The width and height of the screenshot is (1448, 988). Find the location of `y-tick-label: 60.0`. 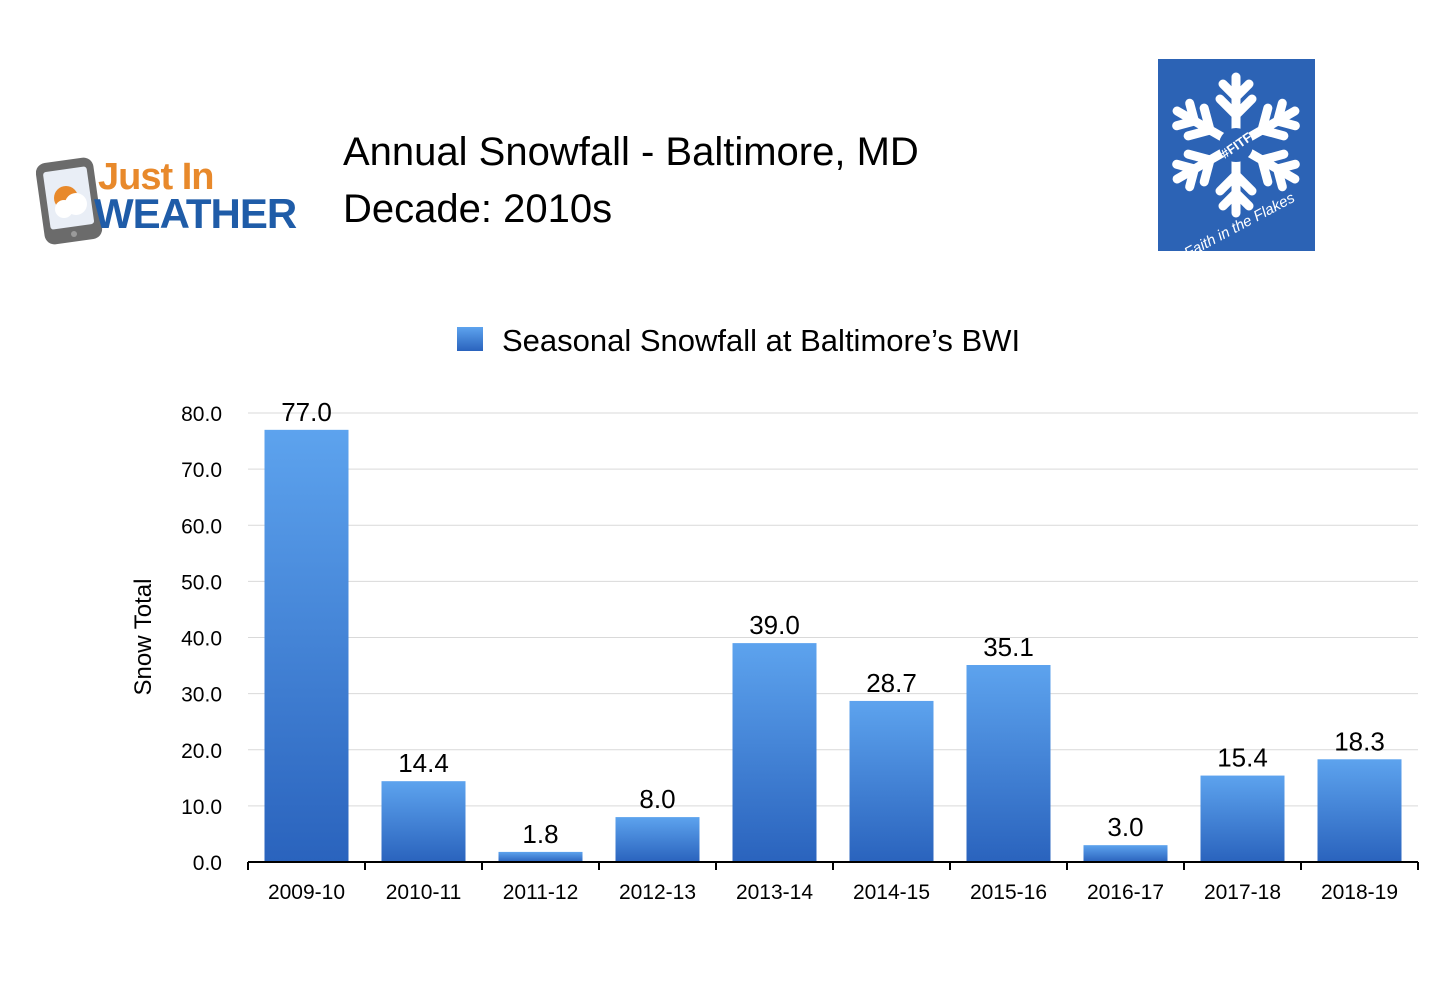

y-tick-label: 60.0 is located at coordinates (201, 526).